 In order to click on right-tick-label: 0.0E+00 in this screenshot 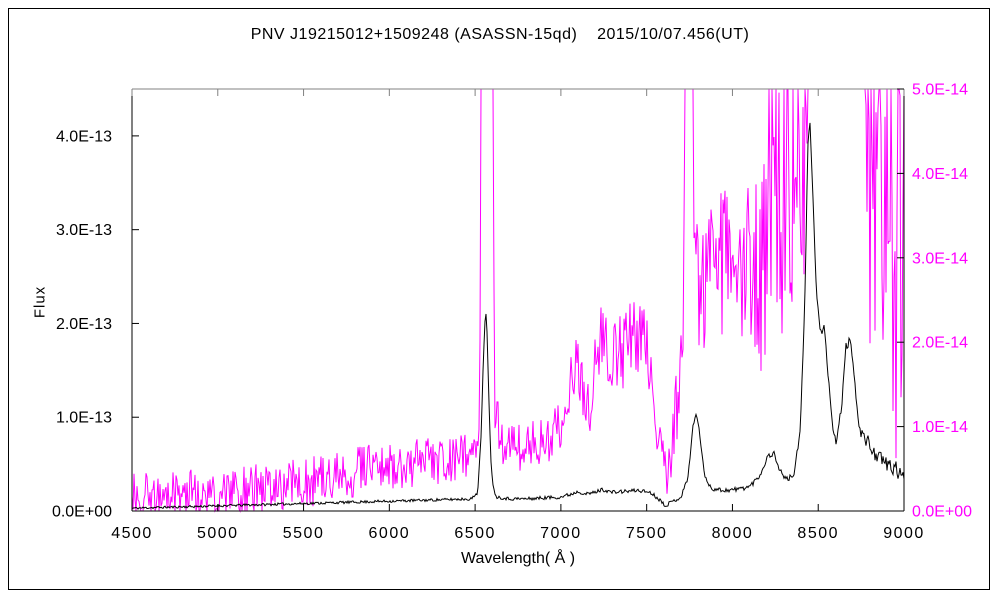, I will do `click(942, 512)`.